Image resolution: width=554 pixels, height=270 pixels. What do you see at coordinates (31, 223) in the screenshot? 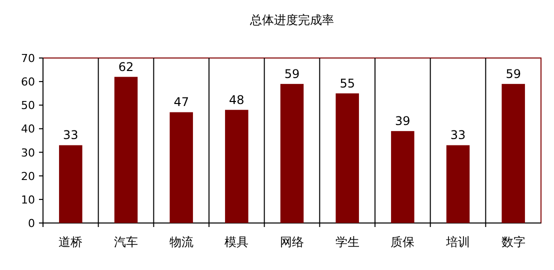
I see `y-tick-label: 0` at bounding box center [31, 223].